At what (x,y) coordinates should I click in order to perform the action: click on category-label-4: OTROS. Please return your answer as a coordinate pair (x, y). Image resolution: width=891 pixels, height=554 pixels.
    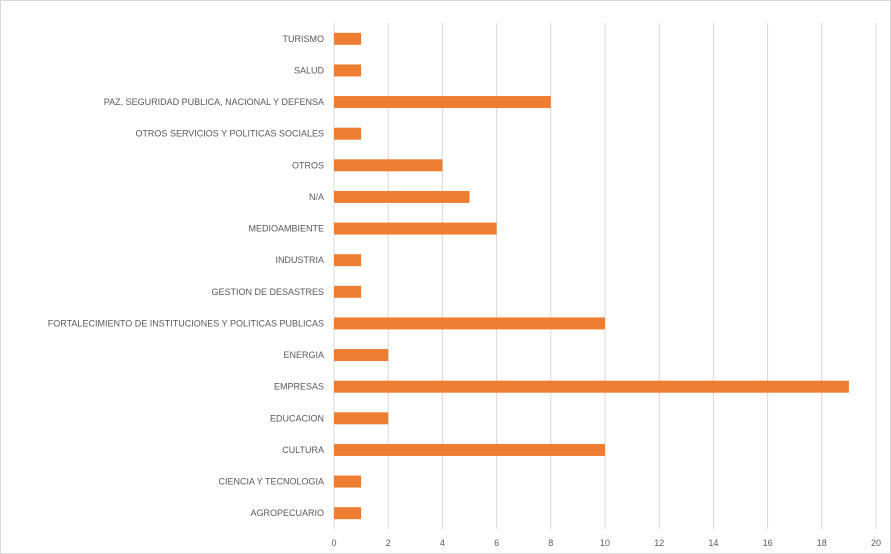
    Looking at the image, I should click on (308, 165).